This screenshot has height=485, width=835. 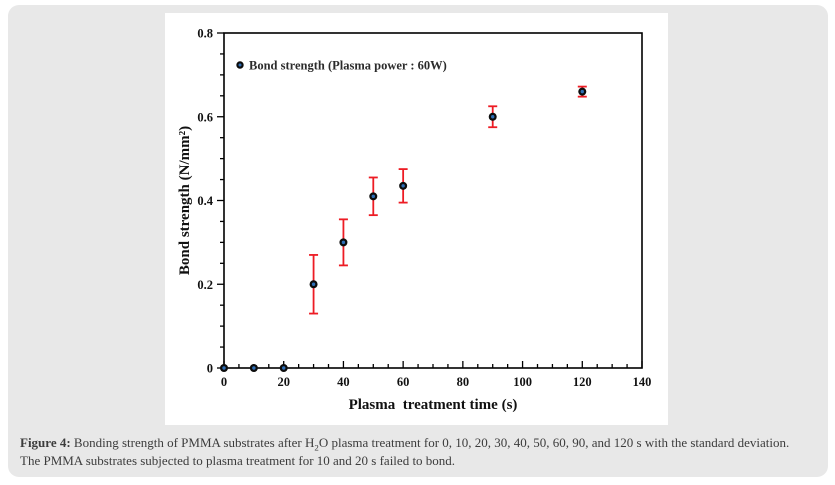 What do you see at coordinates (224, 382) in the screenshot?
I see `x-tick-label: 0` at bounding box center [224, 382].